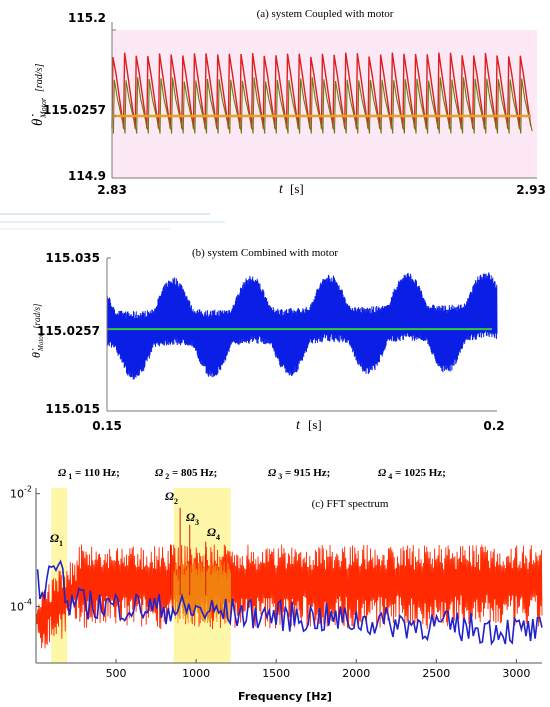 This screenshot has width=550, height=707. Describe the element at coordinates (516, 673) in the screenshot. I see `panel-c-xtick-label: 3000` at that location.